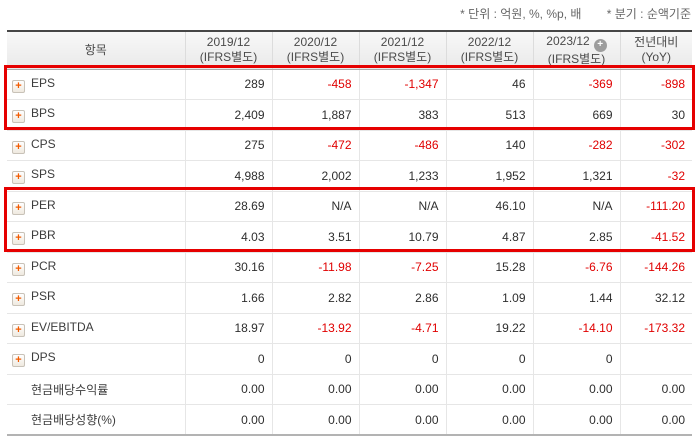 Image resolution: width=699 pixels, height=442 pixels. What do you see at coordinates (229, 176) in the screenshot?
I see `value-cell: 4,988` at bounding box center [229, 176].